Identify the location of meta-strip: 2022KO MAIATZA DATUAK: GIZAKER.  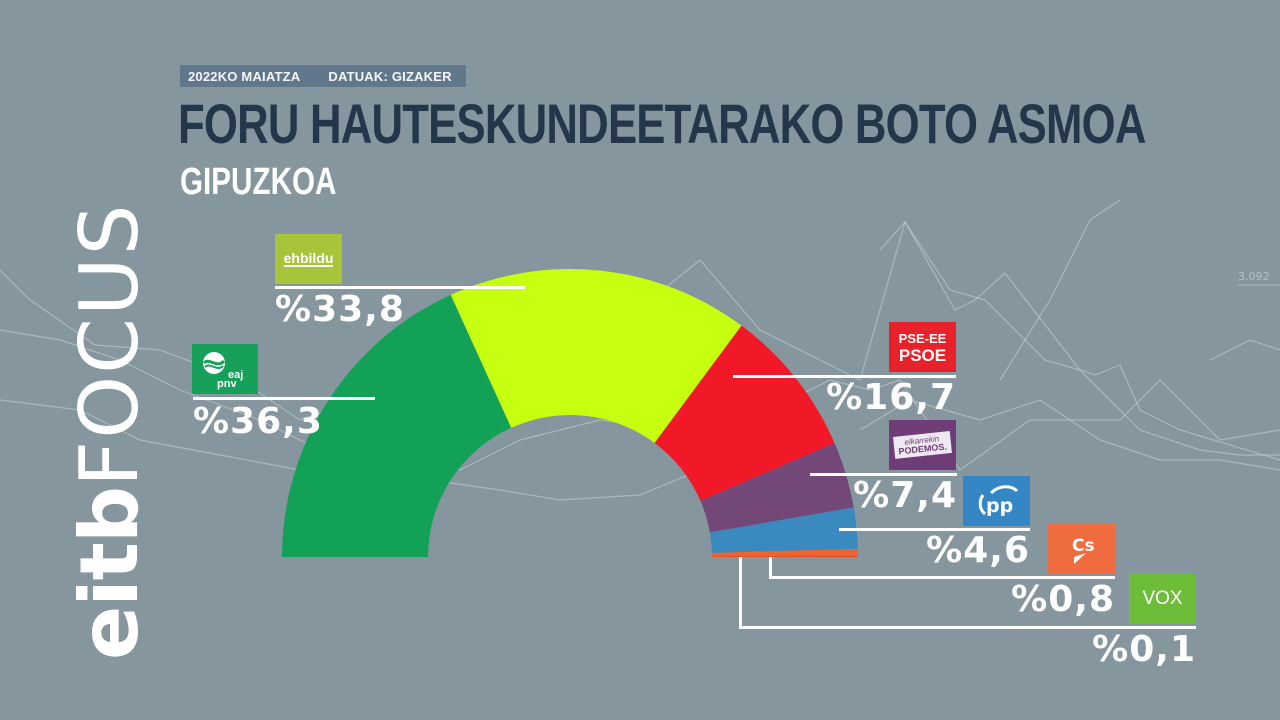
(323, 76).